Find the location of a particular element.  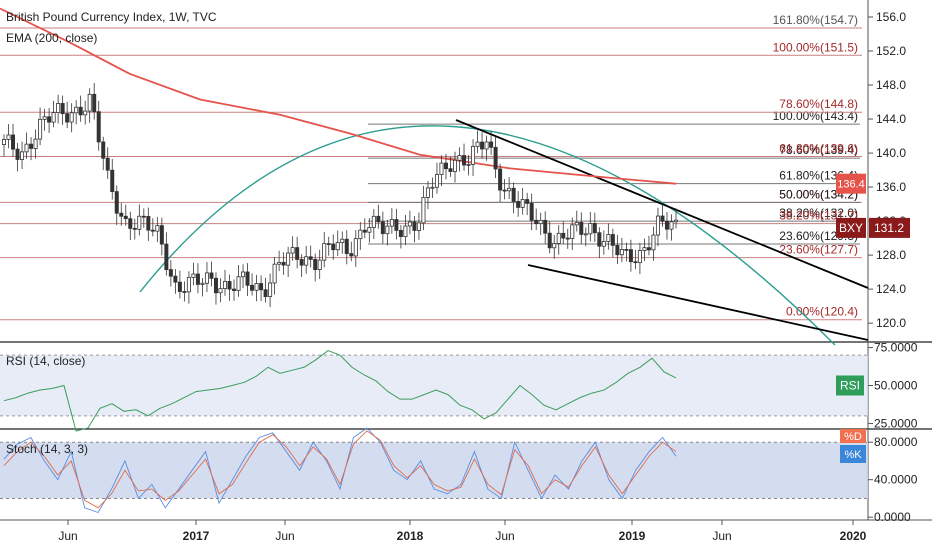

lower-trendline is located at coordinates (698, 302).